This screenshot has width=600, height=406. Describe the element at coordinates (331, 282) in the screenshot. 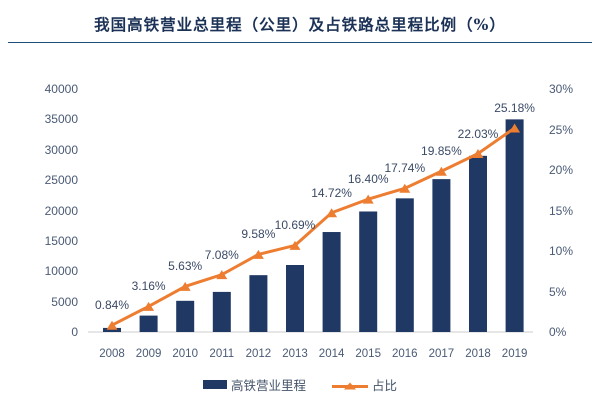

I see `bar-2014` at that location.